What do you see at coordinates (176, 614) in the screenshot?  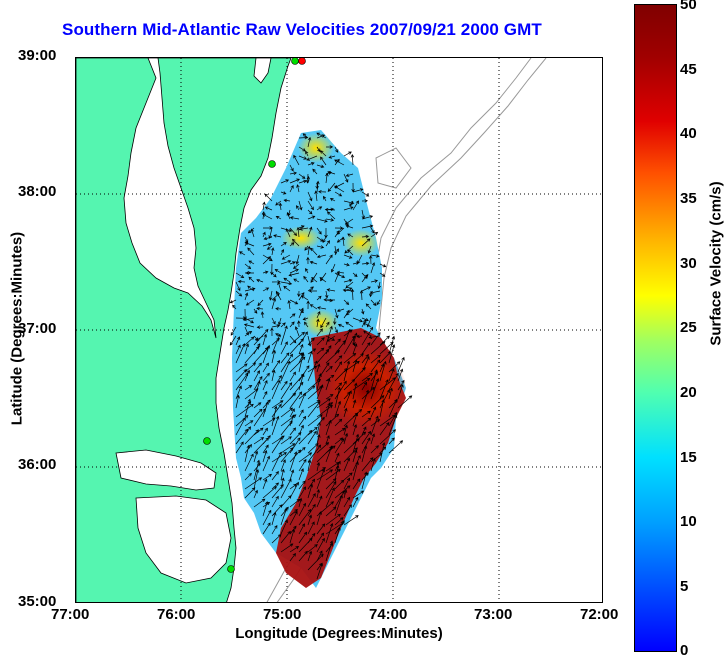 I see `x-tick-label: 76:00` at bounding box center [176, 614].